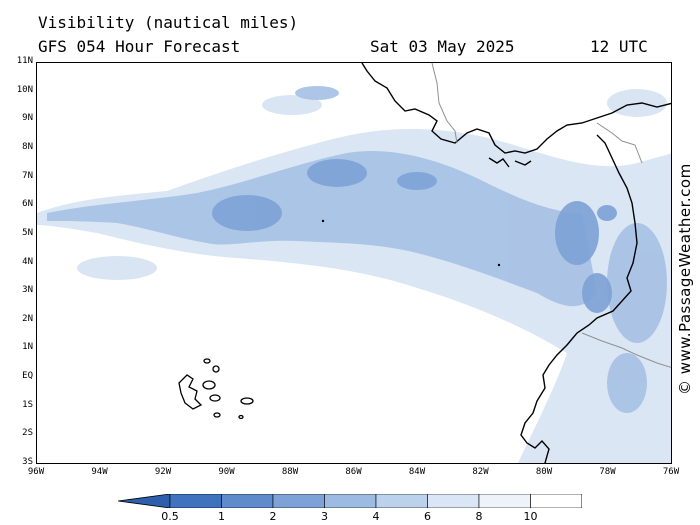  Describe the element at coordinates (544, 472) in the screenshot. I see `longitude-label: 80W` at that location.